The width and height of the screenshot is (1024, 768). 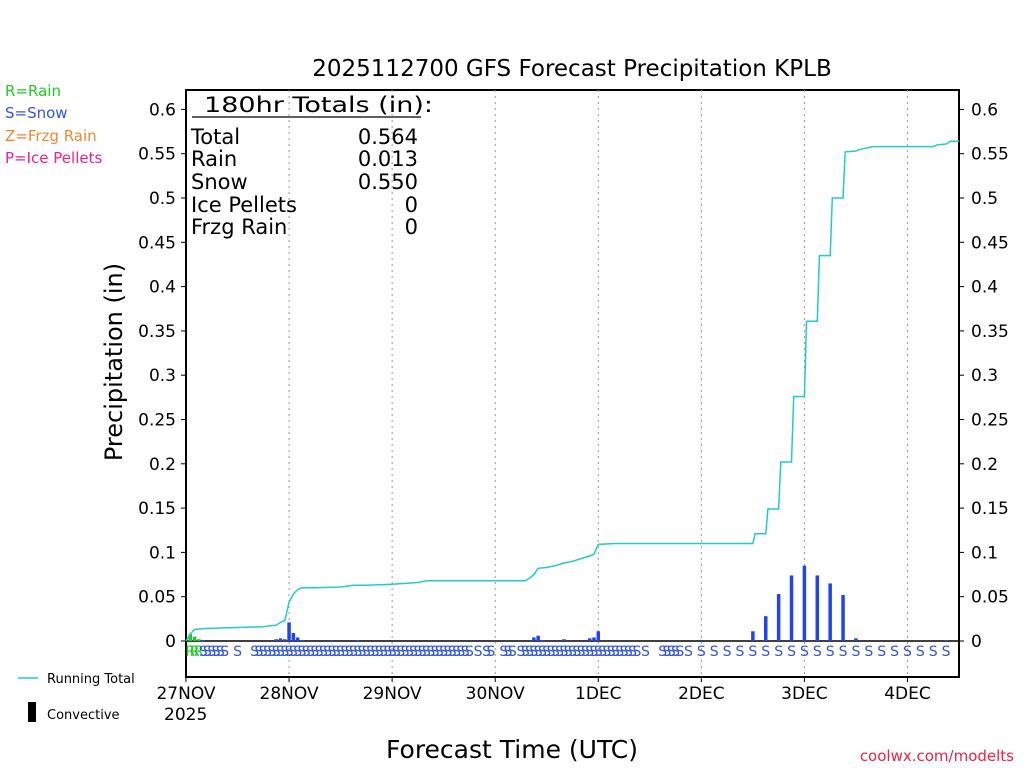 I want to click on y-tick-label-right: 0.35, so click(x=990, y=332).